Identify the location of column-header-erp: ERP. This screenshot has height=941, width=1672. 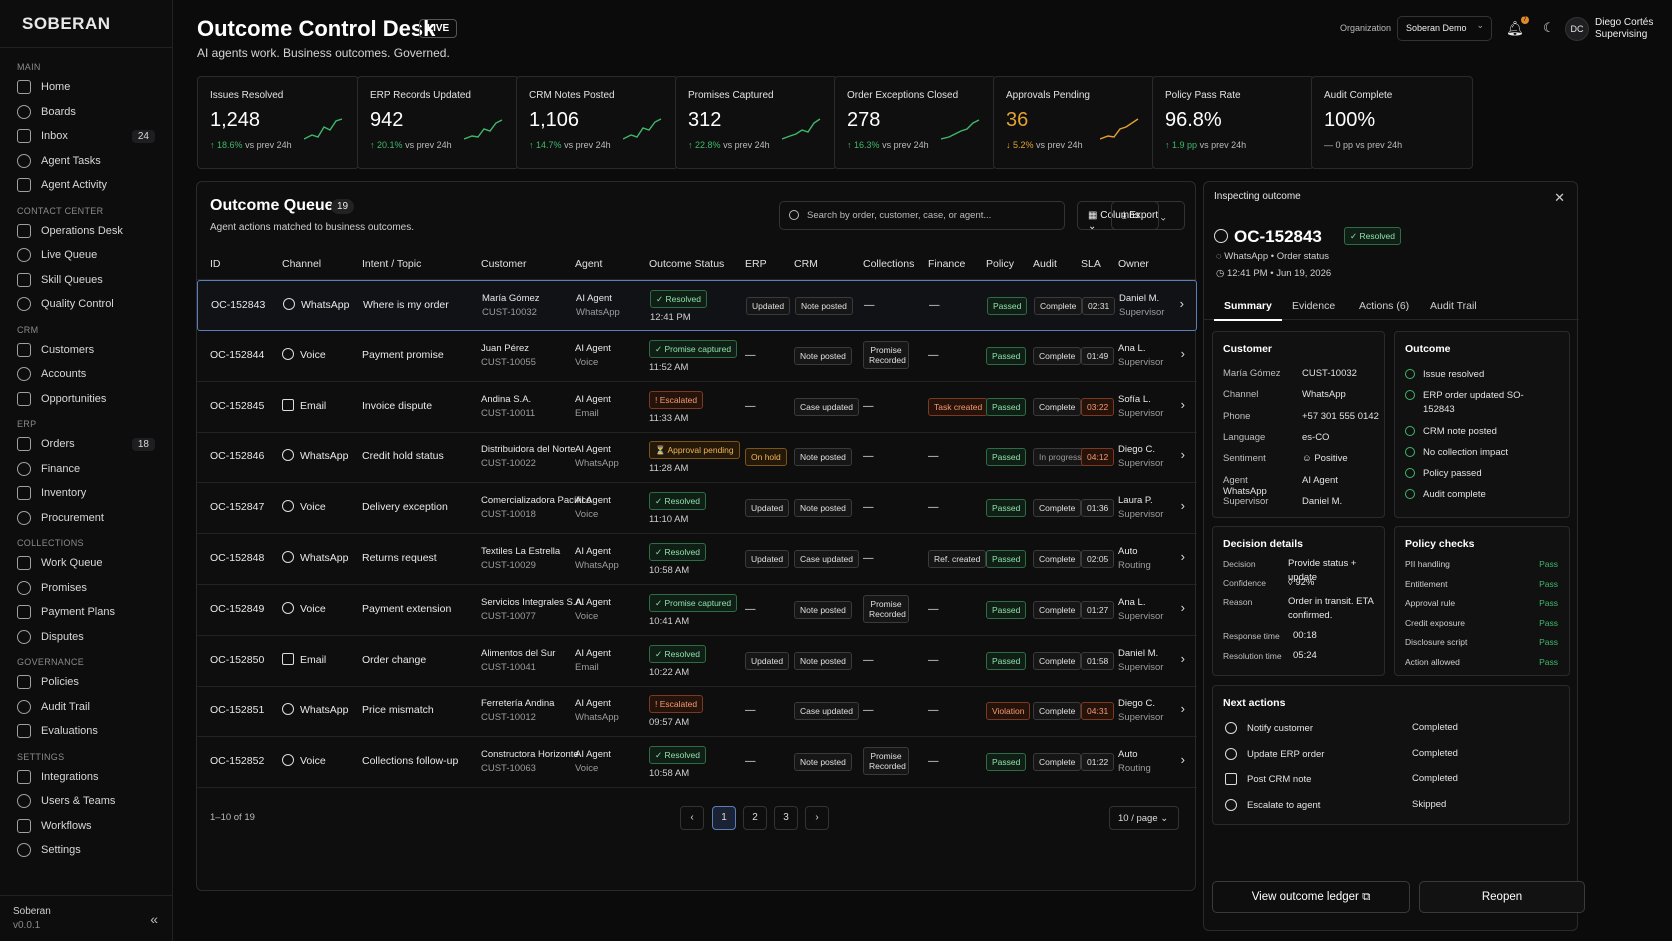
(756, 264).